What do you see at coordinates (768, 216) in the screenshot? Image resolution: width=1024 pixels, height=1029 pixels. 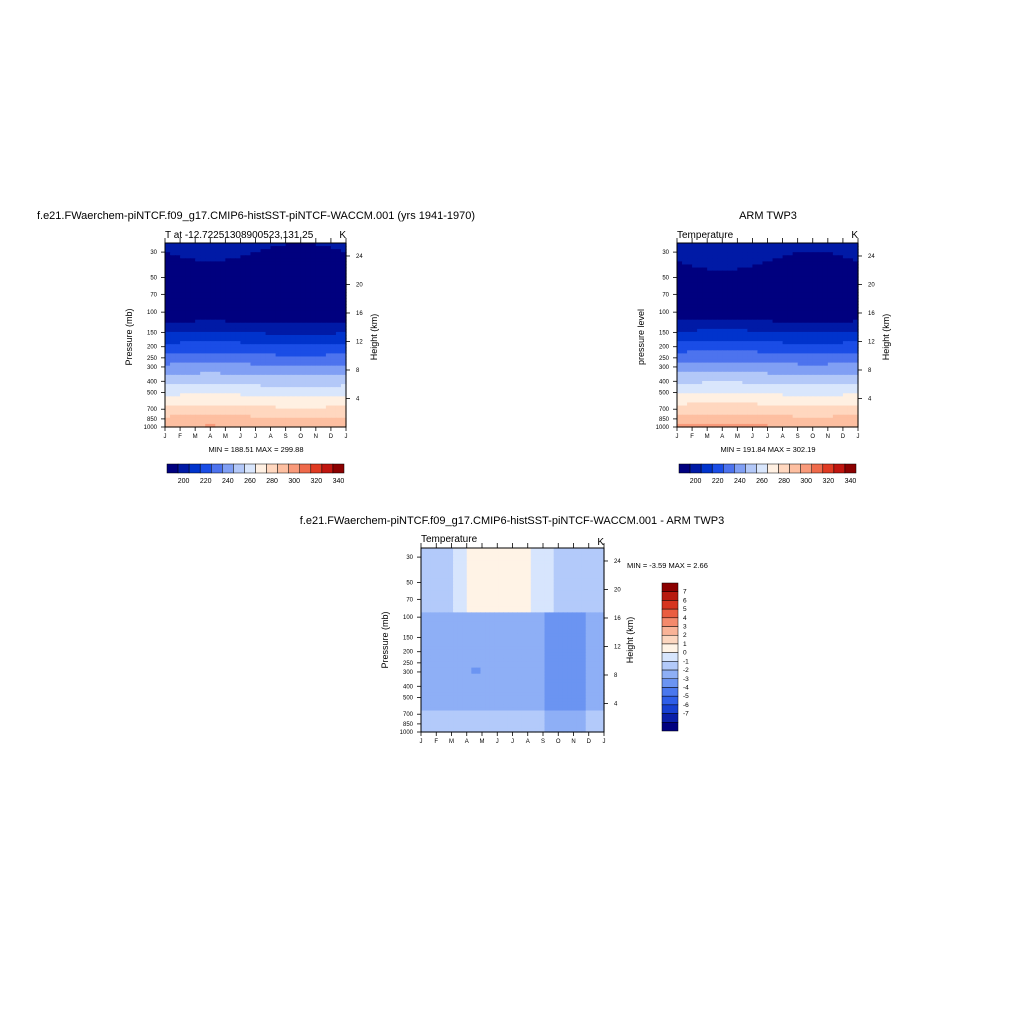 I see `panel-obs-title: ARM TWP3` at bounding box center [768, 216].